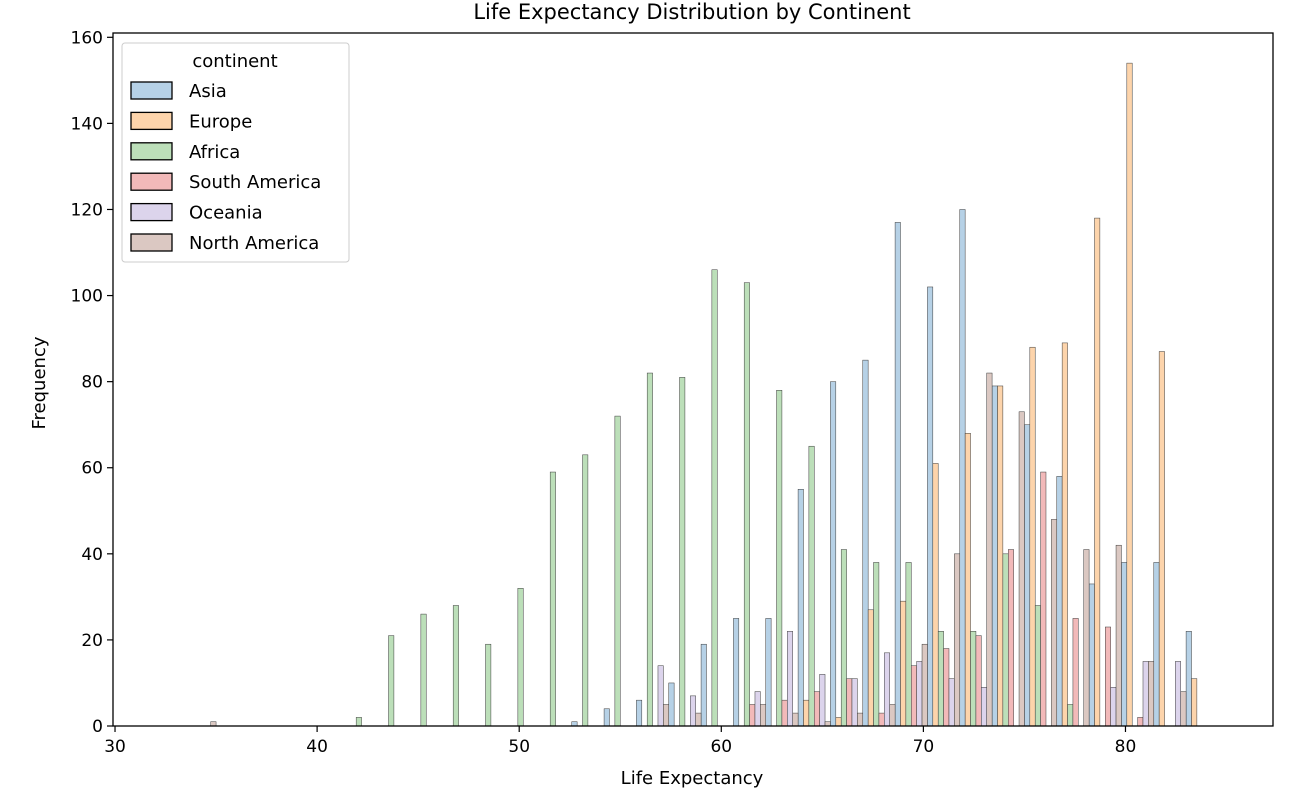  I want to click on y-tick-label: 60, so click(92, 469).